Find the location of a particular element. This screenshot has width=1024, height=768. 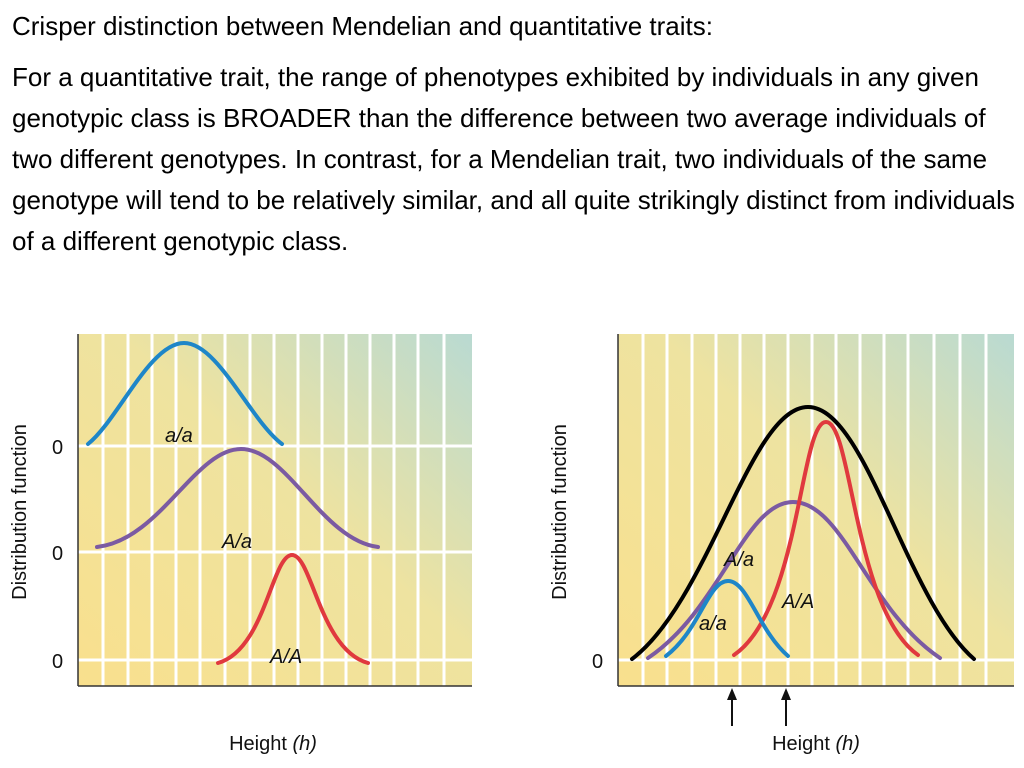

right-curve-Aa is located at coordinates (794, 579).